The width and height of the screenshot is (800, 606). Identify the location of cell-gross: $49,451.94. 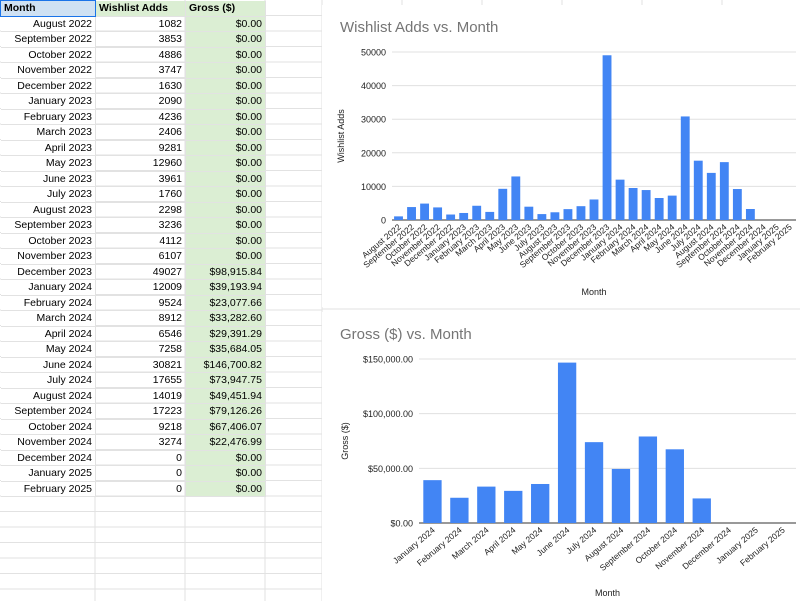
(225, 396).